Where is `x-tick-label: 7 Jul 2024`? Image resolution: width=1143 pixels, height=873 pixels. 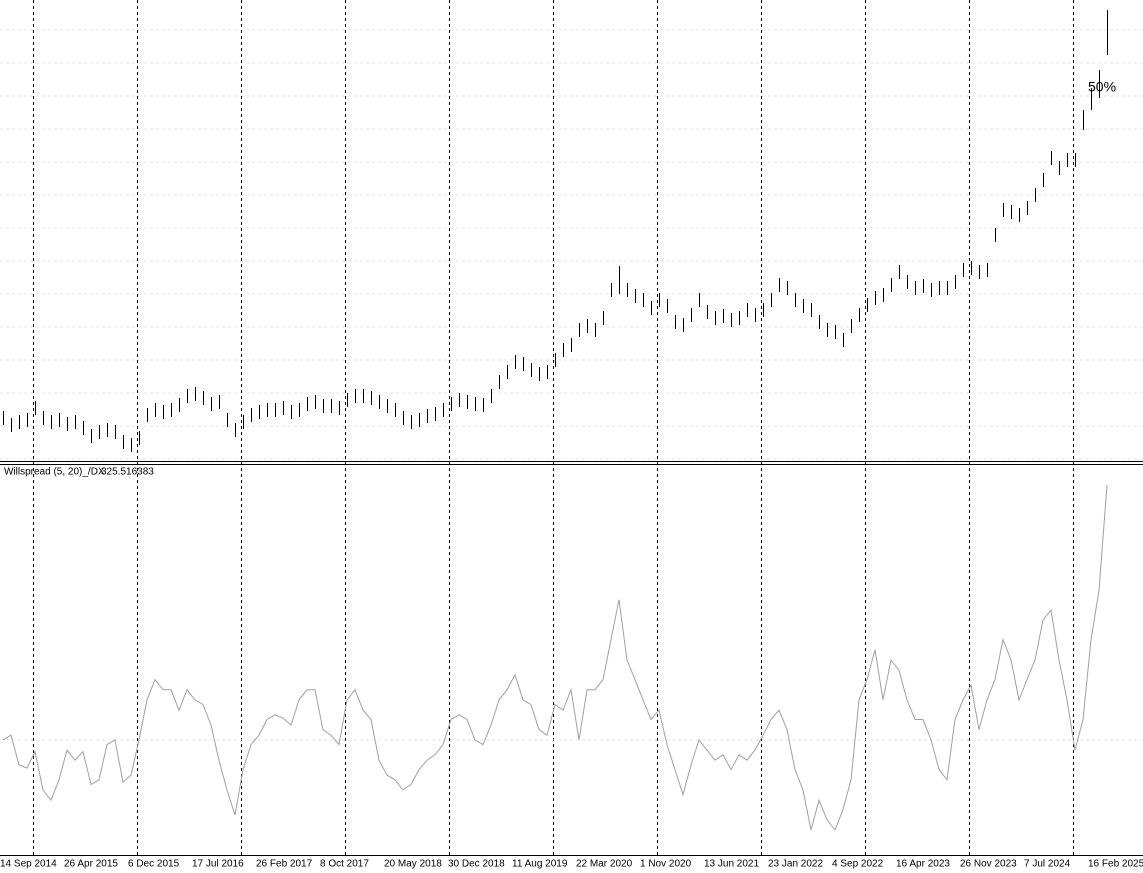
x-tick-label: 7 Jul 2024 is located at coordinates (1047, 864).